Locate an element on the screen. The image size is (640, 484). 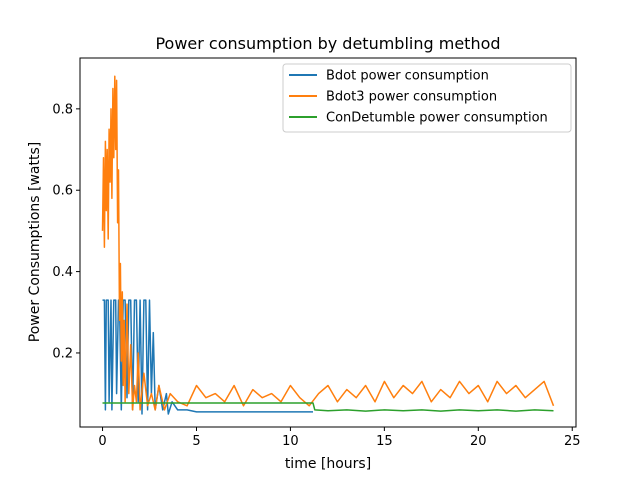
chart-title: Power consumption by detumbling method is located at coordinates (327, 43).